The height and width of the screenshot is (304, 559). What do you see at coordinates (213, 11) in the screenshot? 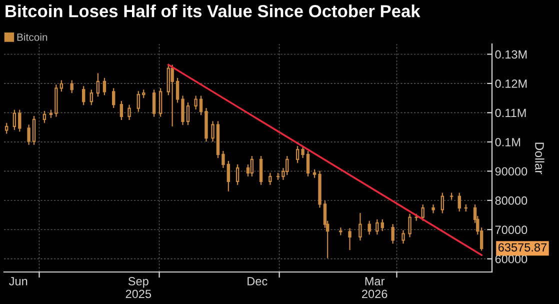
I see `chart-title: Bitcoin Loses Half of its Value Since October Peak` at bounding box center [213, 11].